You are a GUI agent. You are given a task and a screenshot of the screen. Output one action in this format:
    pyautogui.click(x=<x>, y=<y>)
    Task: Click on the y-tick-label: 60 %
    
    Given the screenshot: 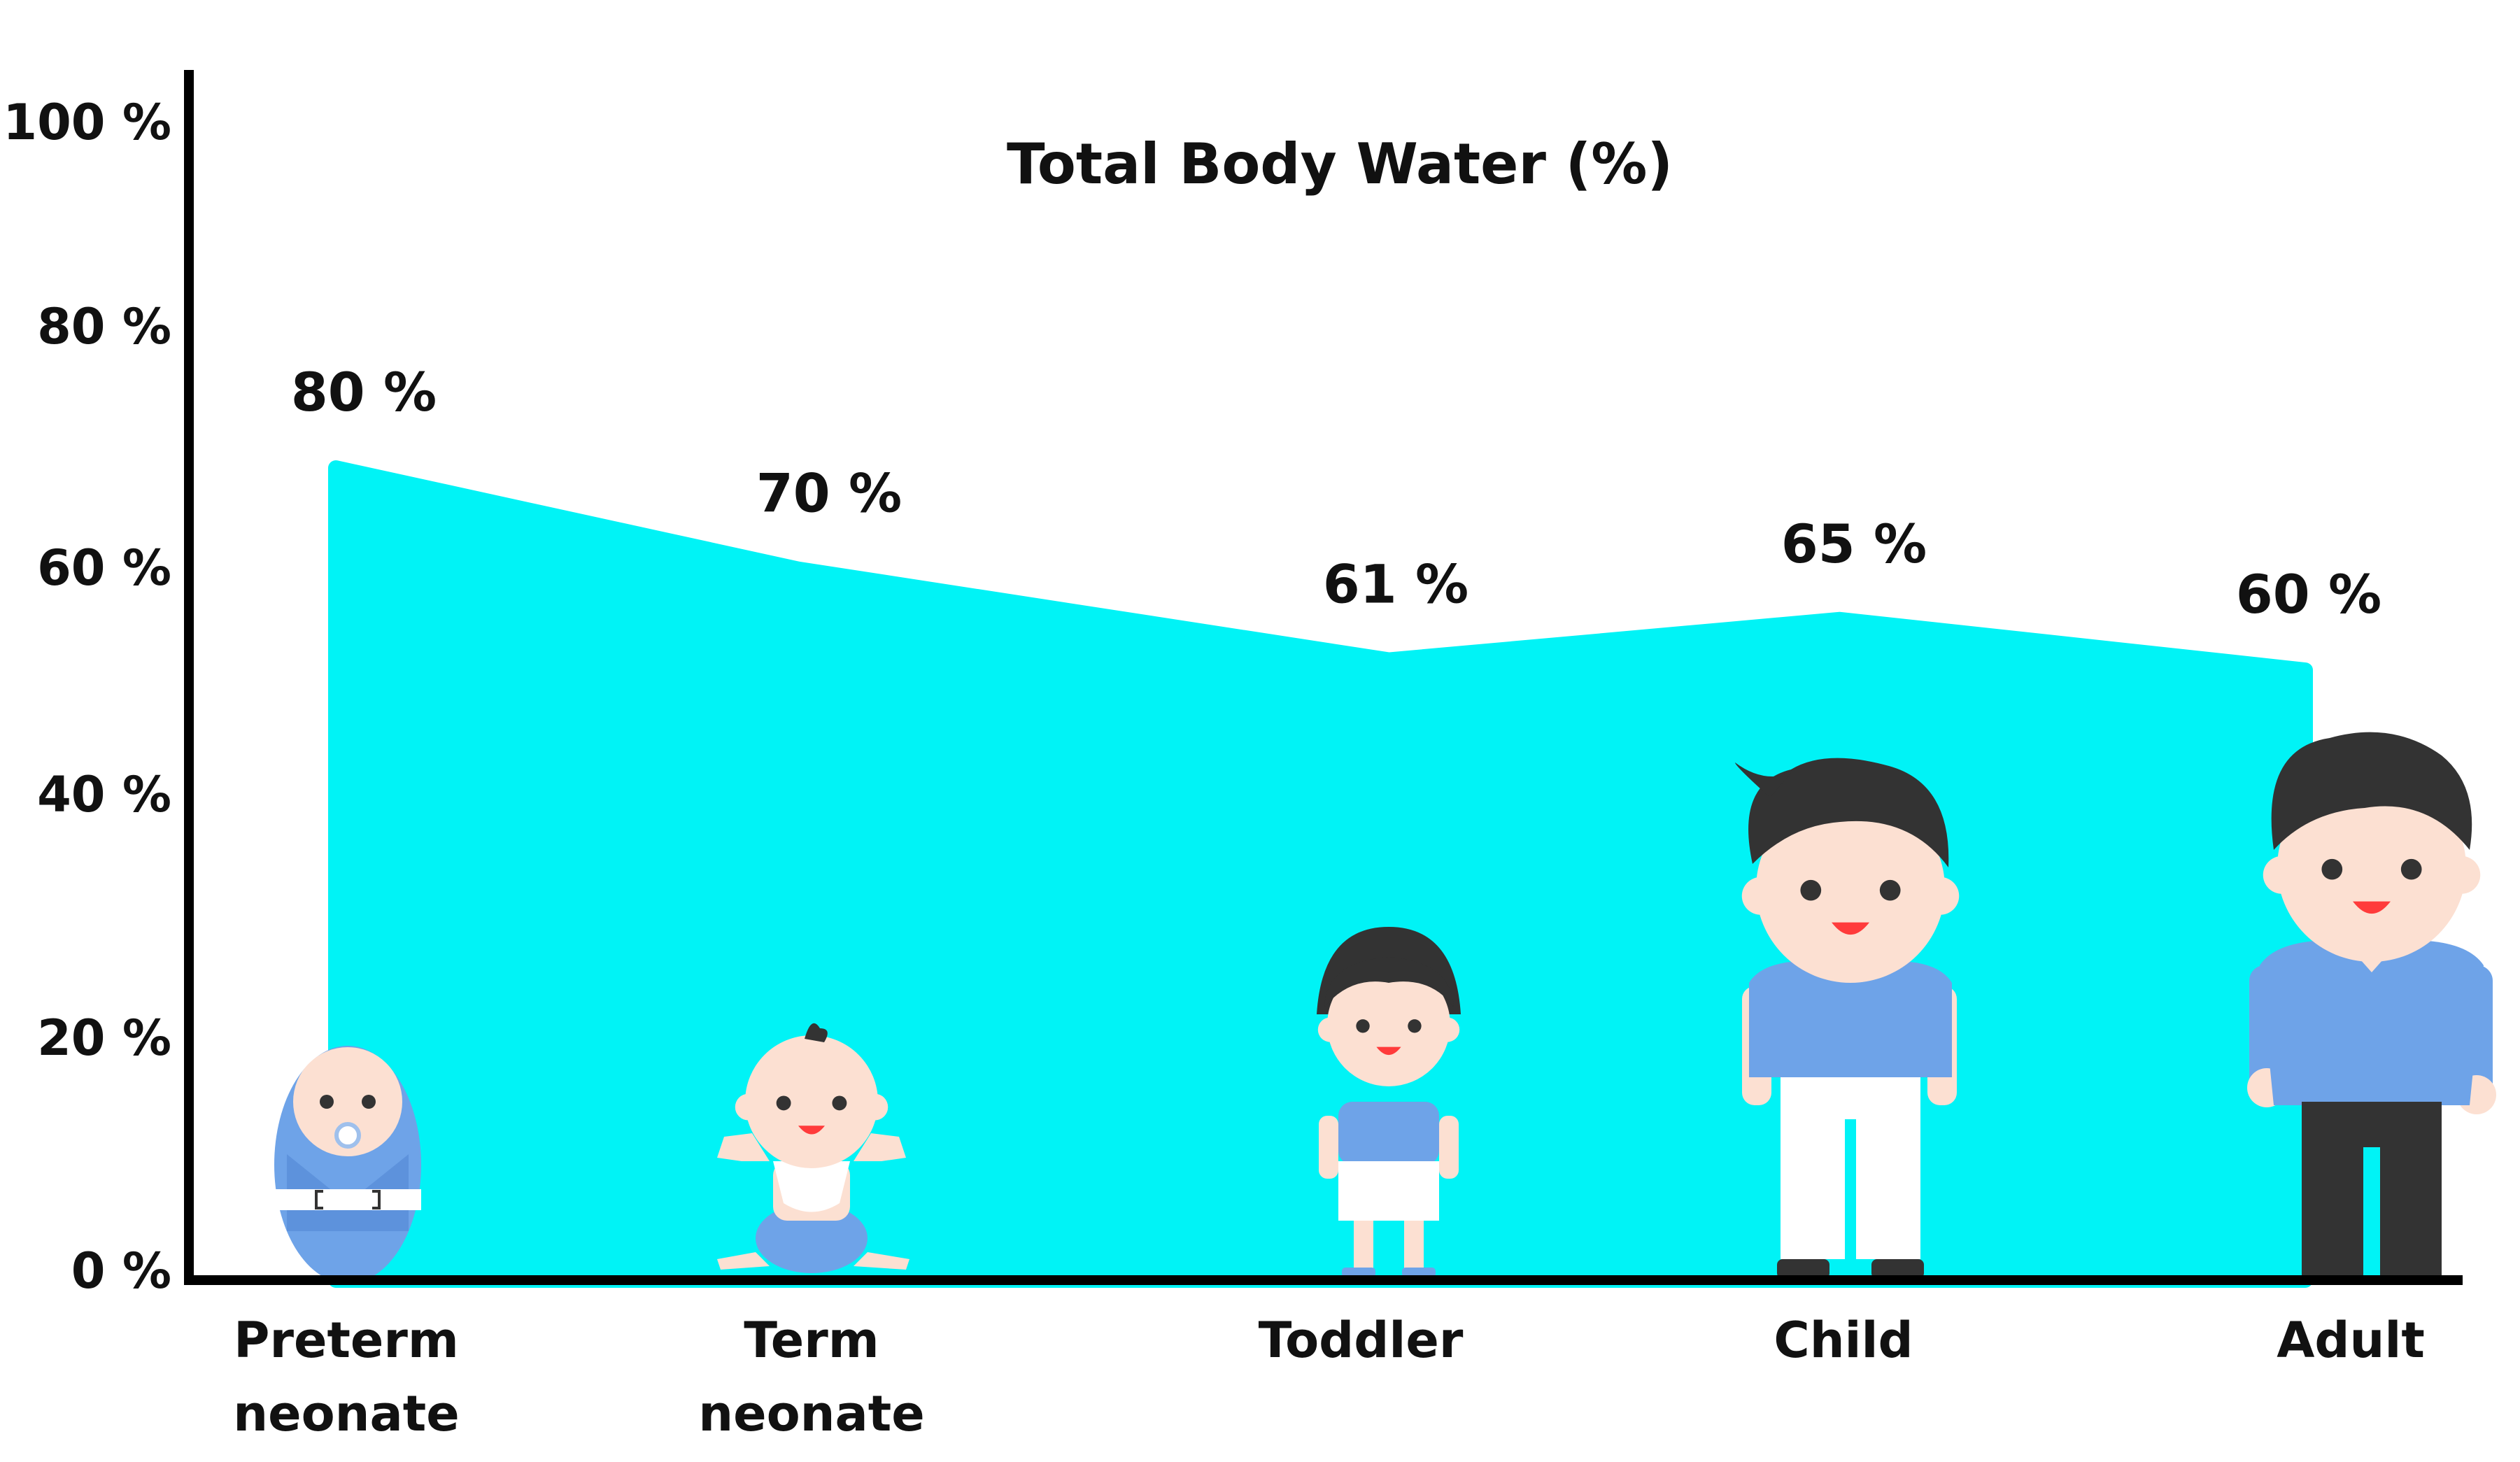 What is the action you would take?
    pyautogui.click(x=104, y=568)
    